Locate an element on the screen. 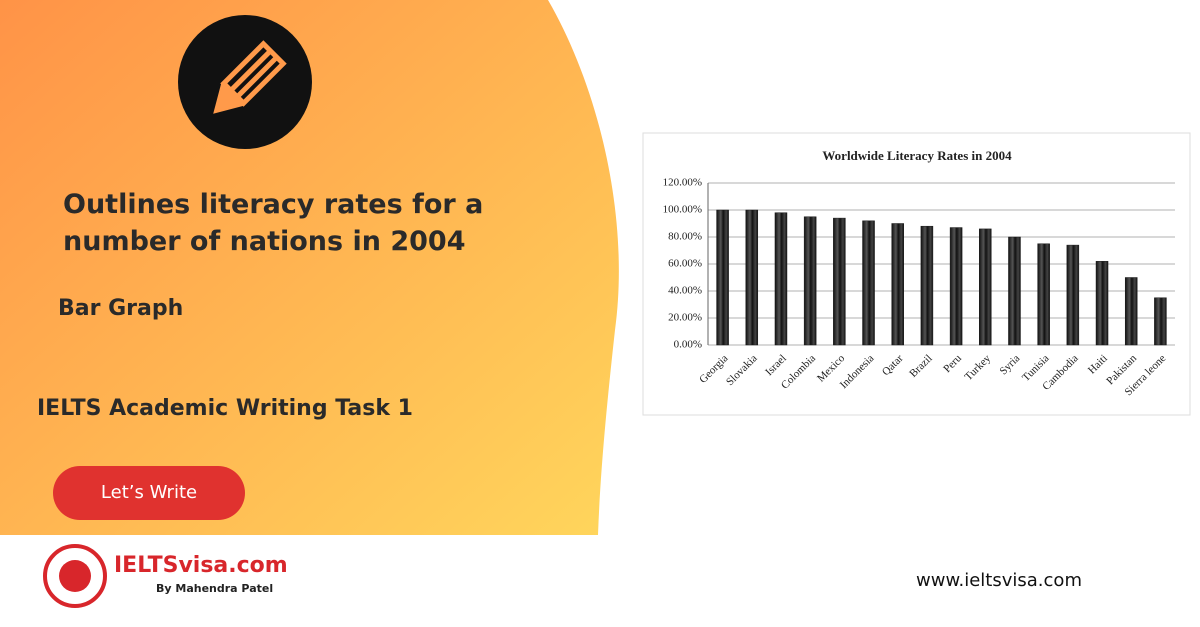 The width and height of the screenshot is (1200, 627). pencil-icon is located at coordinates (250, 77).